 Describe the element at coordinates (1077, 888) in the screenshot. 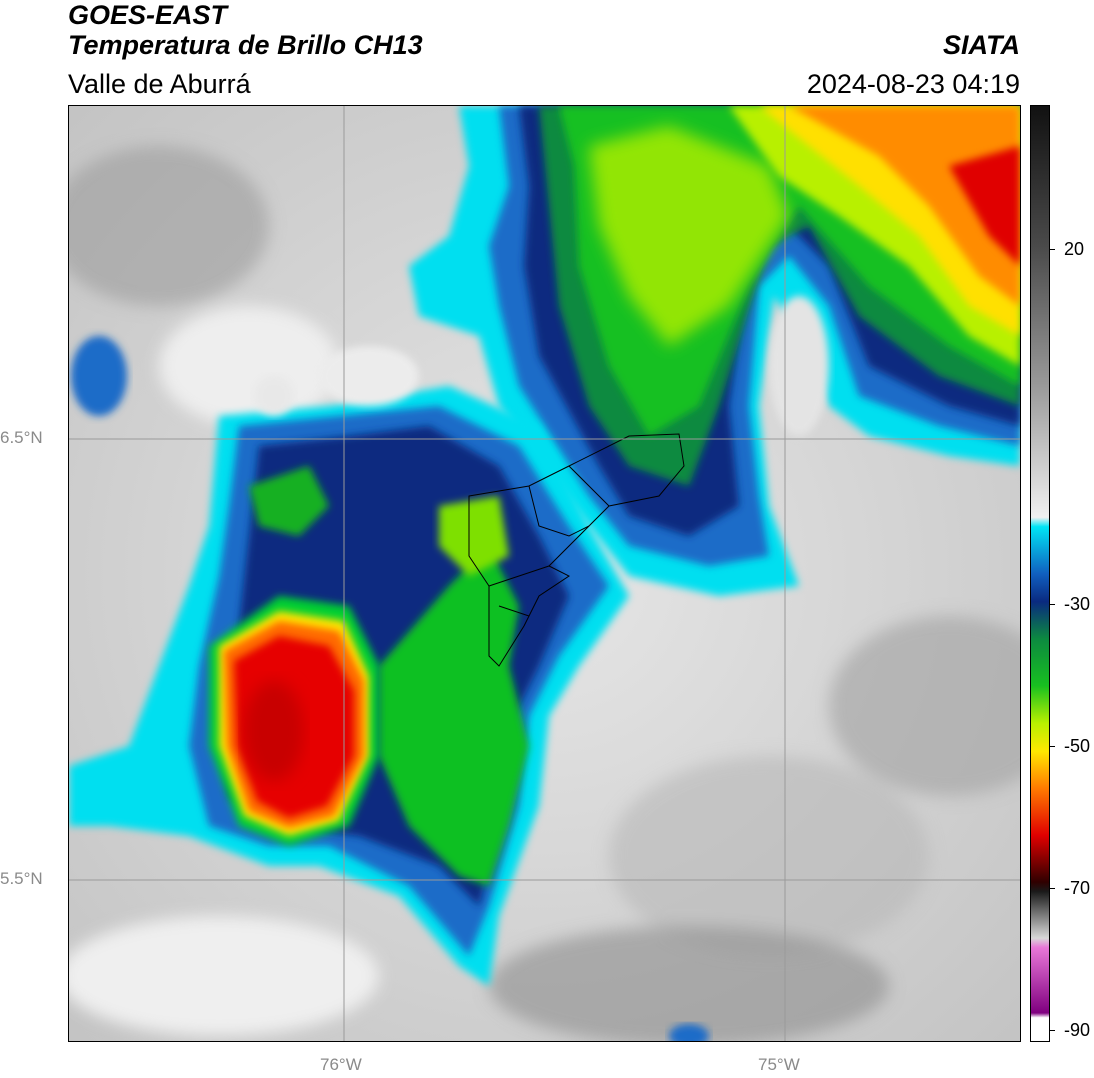

I see `colorbar-label-neg70: -70` at that location.